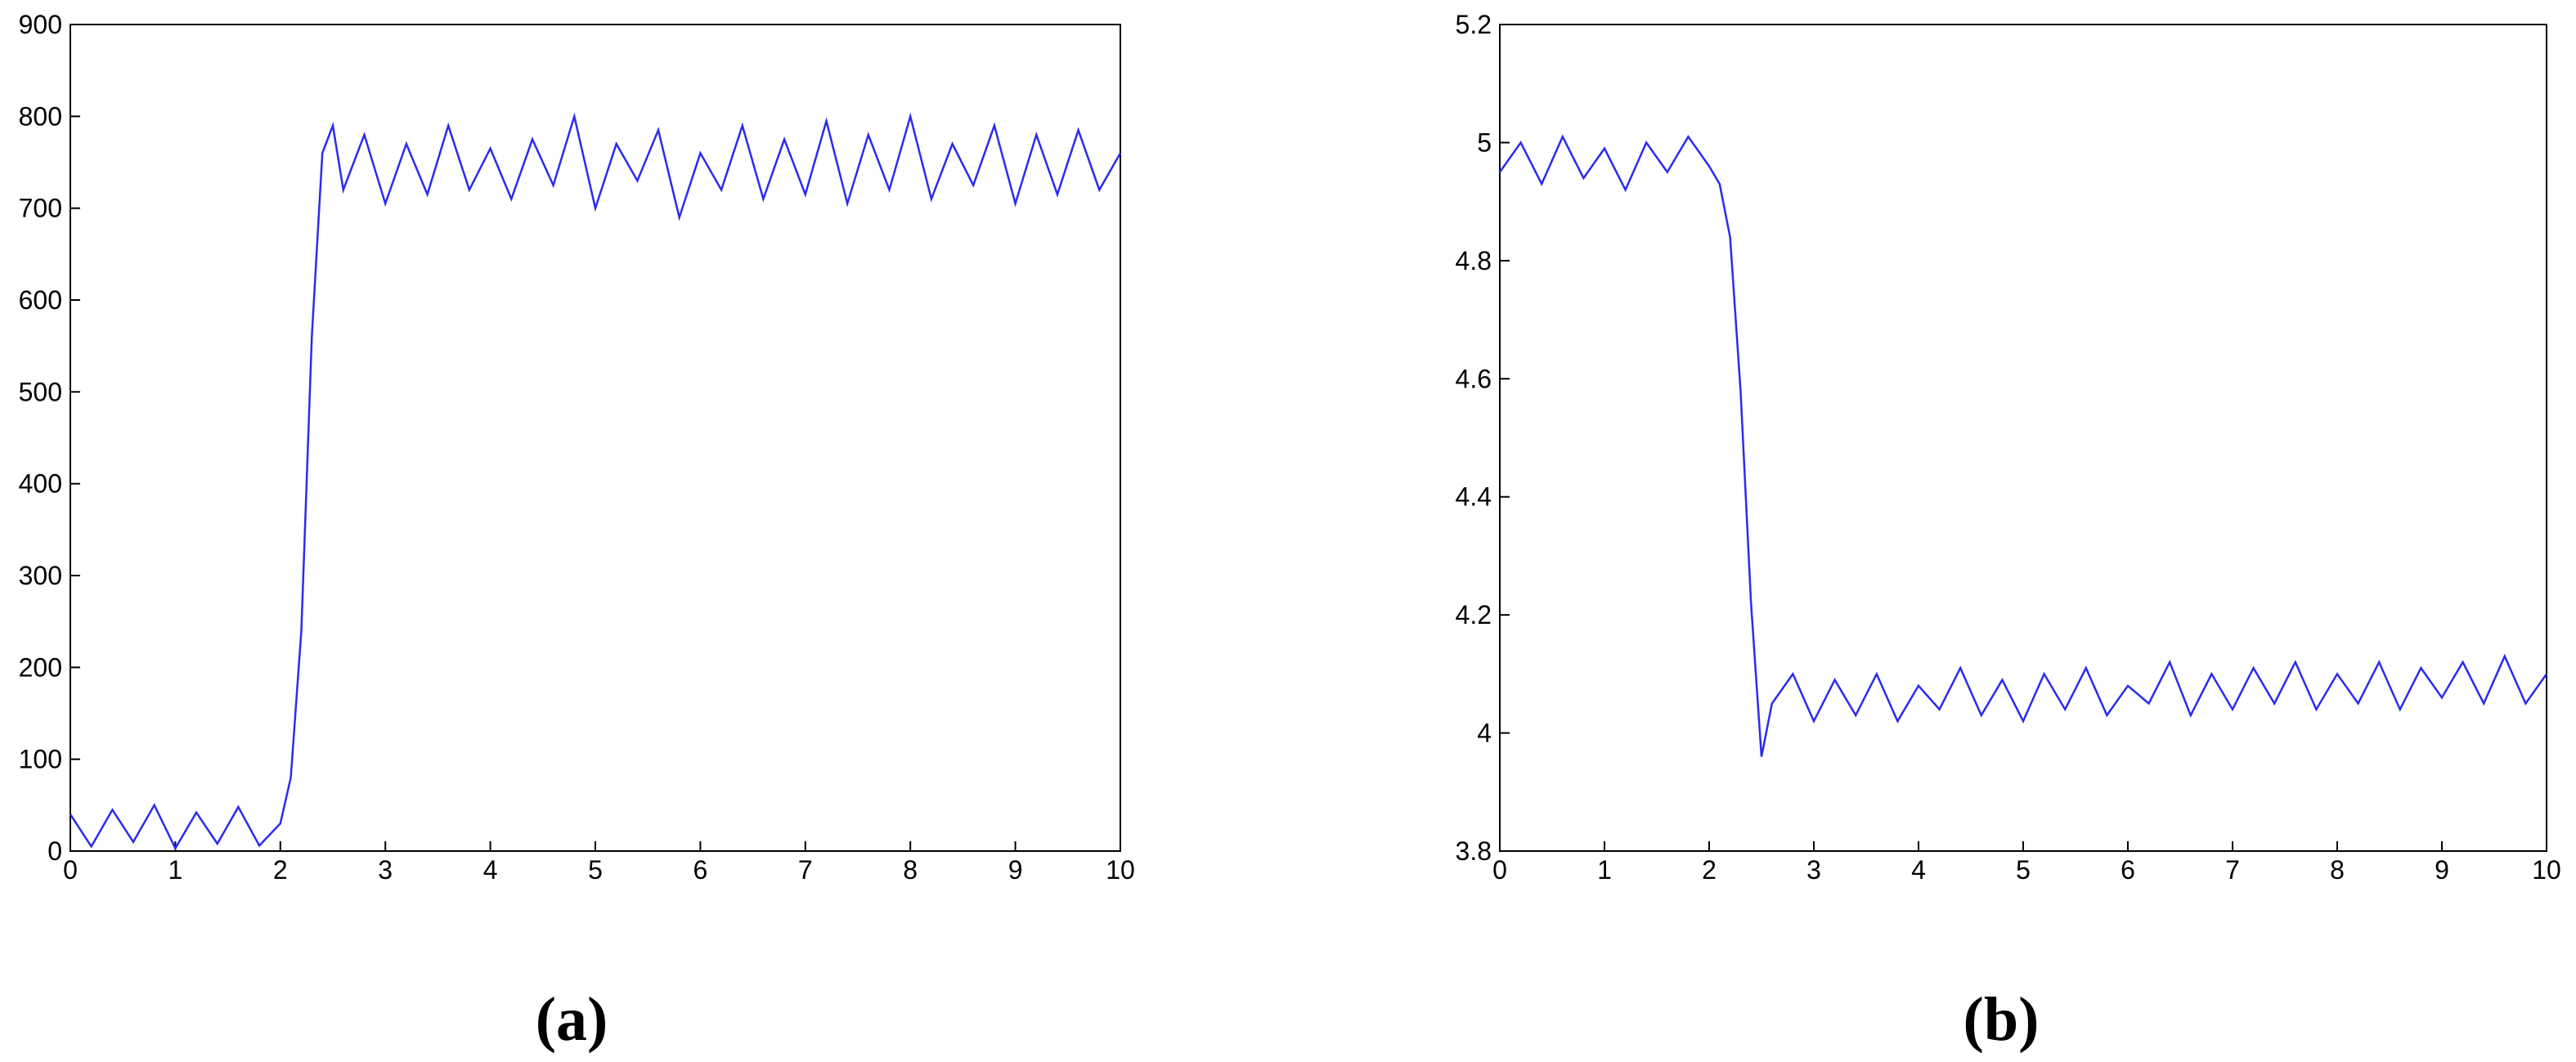  I want to click on y-tick-label: 5.2, so click(1474, 24).